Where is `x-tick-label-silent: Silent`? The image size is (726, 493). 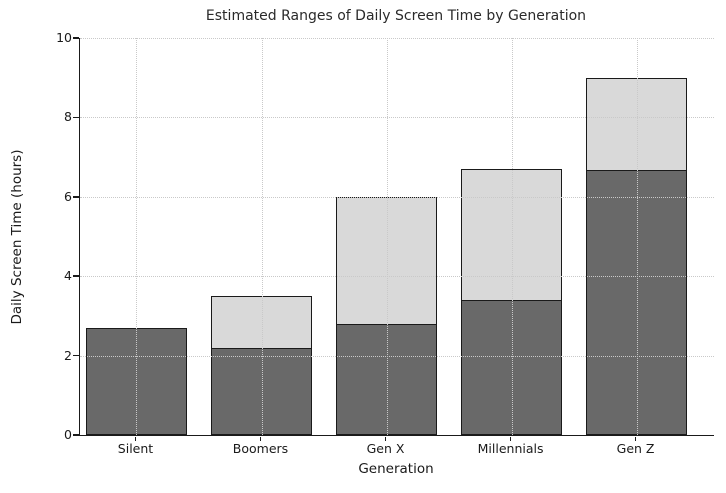 x-tick-label-silent: Silent is located at coordinates (135, 448).